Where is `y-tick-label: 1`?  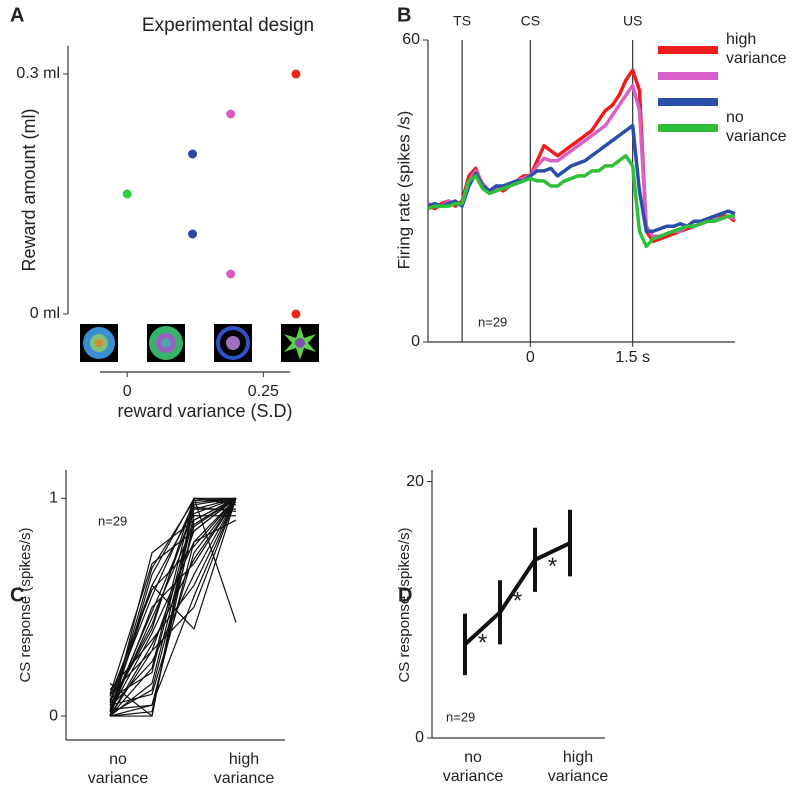 y-tick-label: 1 is located at coordinates (53, 498).